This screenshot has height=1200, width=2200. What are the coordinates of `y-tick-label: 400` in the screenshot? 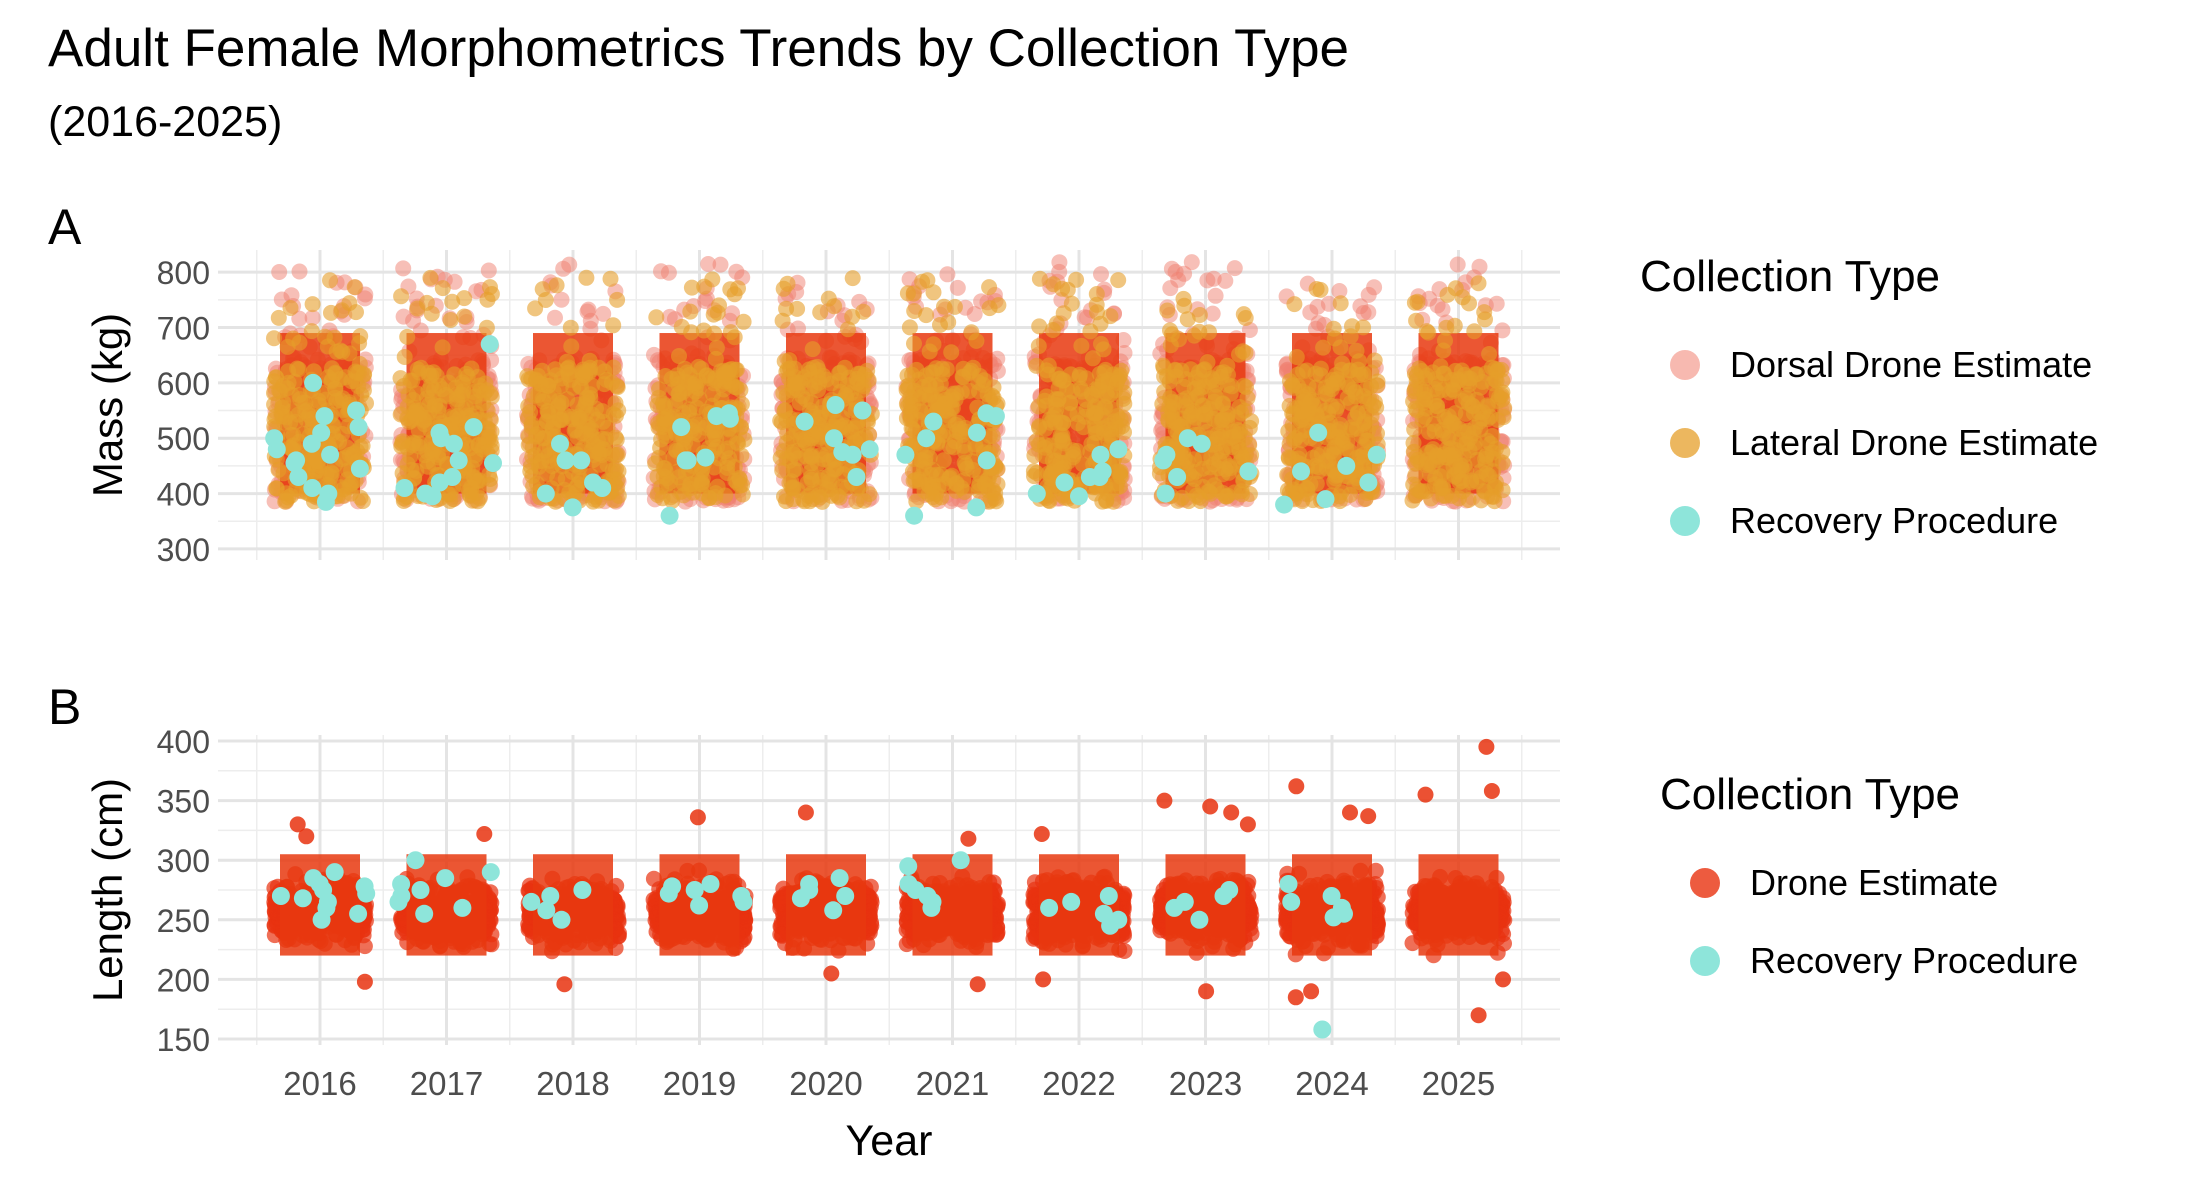 It's located at (183, 742).